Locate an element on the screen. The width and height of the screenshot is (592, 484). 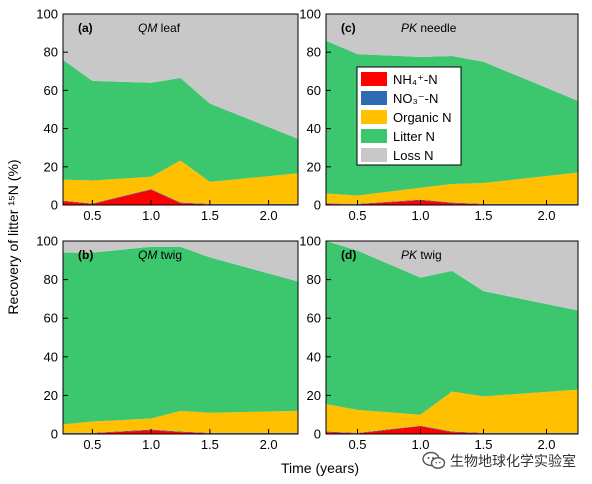
legend-swatch-lossn is located at coordinates (374, 155).